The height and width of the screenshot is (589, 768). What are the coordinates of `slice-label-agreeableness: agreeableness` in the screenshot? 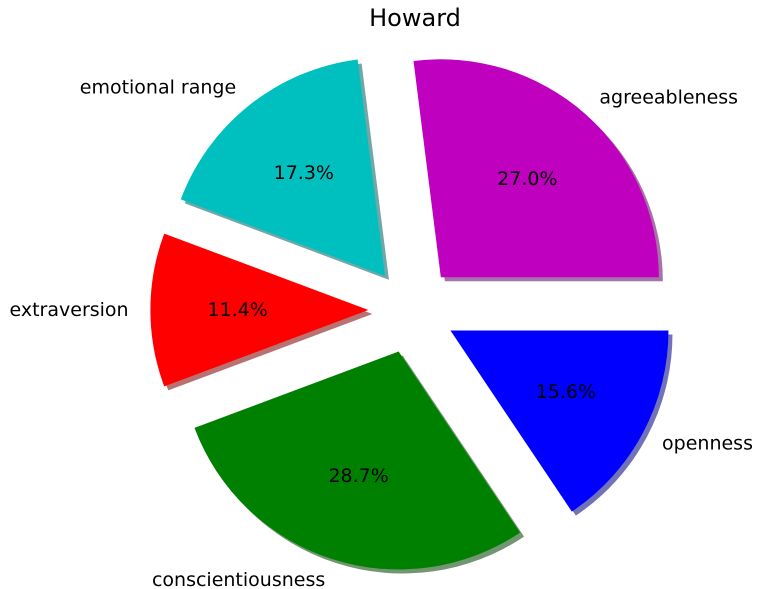 It's located at (668, 97).